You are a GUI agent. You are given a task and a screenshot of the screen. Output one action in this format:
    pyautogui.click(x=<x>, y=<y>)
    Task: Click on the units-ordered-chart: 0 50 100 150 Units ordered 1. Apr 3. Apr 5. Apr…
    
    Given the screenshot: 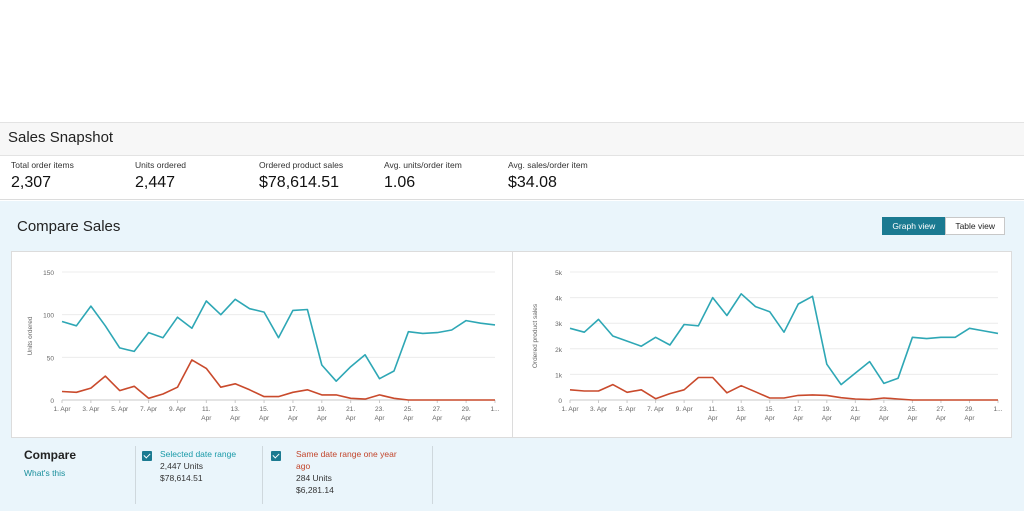 What is the action you would take?
    pyautogui.click(x=263, y=346)
    